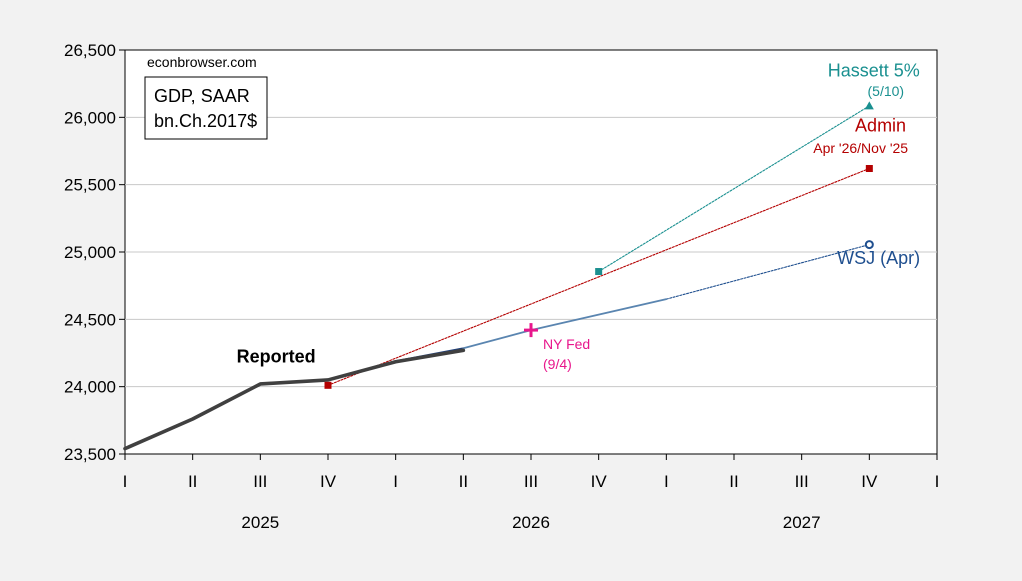  What do you see at coordinates (880, 125) in the screenshot?
I see `label-admin: Admin` at bounding box center [880, 125].